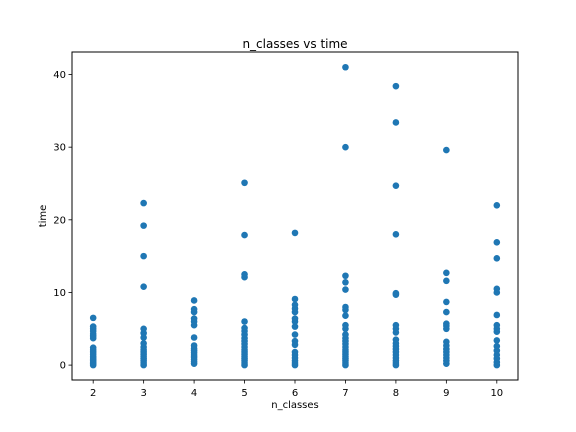  What do you see at coordinates (59, 220) in the screenshot?
I see `y-tick-label: 20` at bounding box center [59, 220].